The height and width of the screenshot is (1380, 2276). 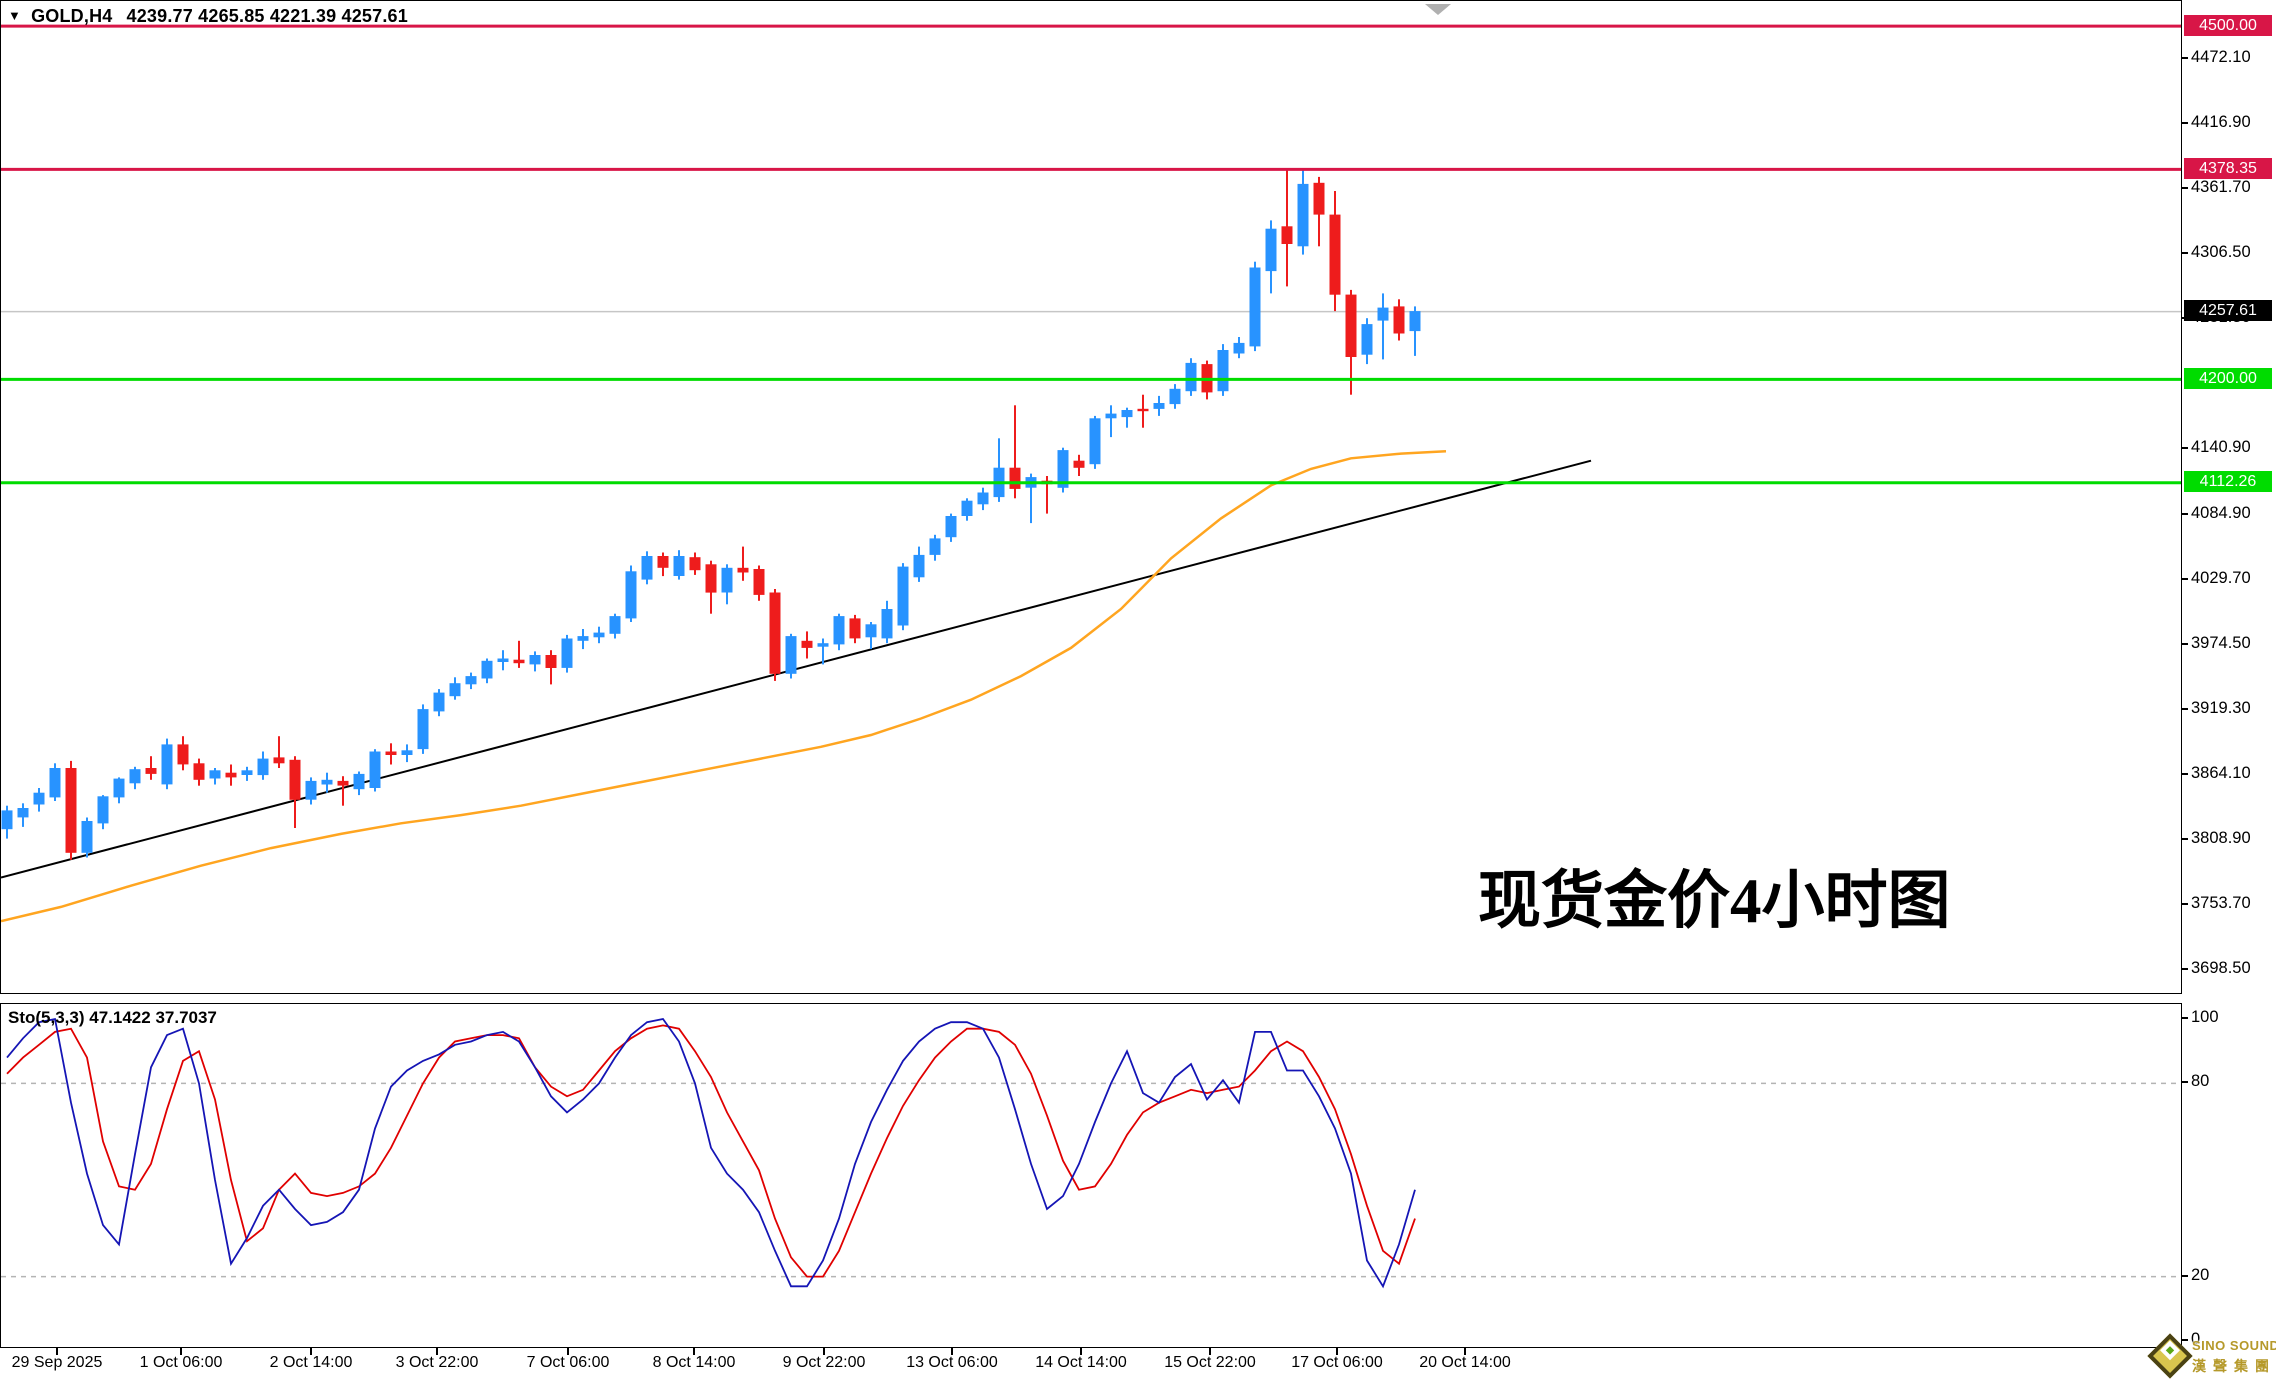 I want to click on time-tick-label: 1 Oct 06:00, so click(x=181, y=1362).